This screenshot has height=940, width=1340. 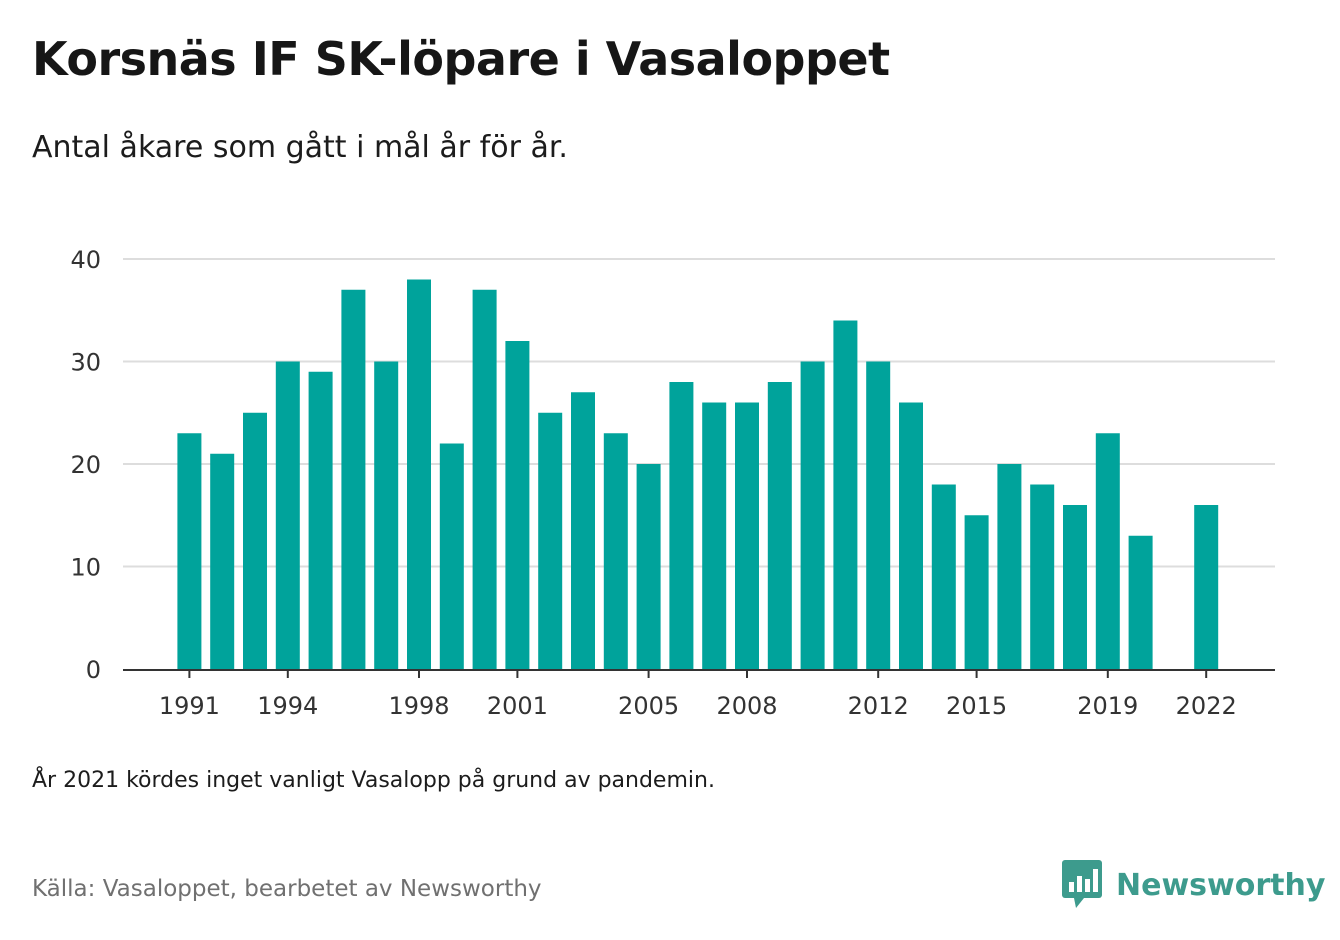 What do you see at coordinates (583, 530) in the screenshot?
I see `bar-2003` at bounding box center [583, 530].